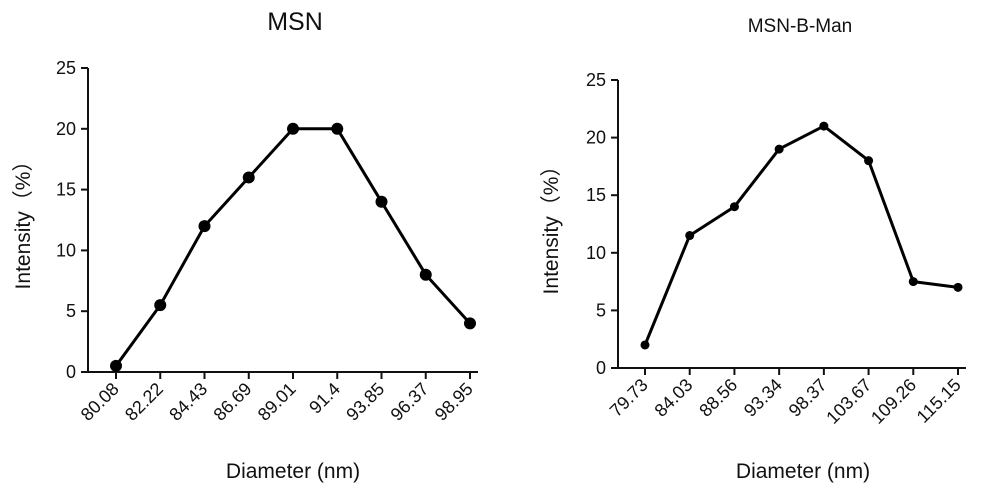  I want to click on x-tick-label: 115.15, so click(939, 401).